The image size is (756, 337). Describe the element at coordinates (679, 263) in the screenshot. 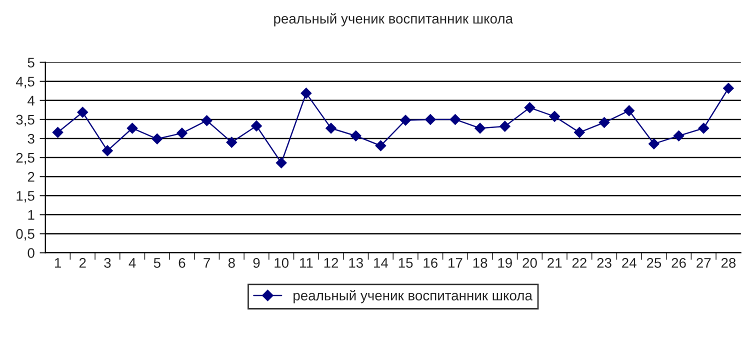

I see `x-tick-label: 26` at that location.